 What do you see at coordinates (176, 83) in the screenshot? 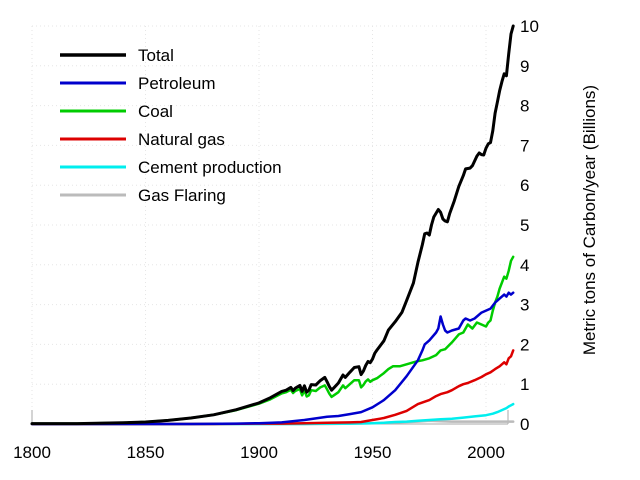
I see `legend-label-petroleum: Petroleum` at bounding box center [176, 83].